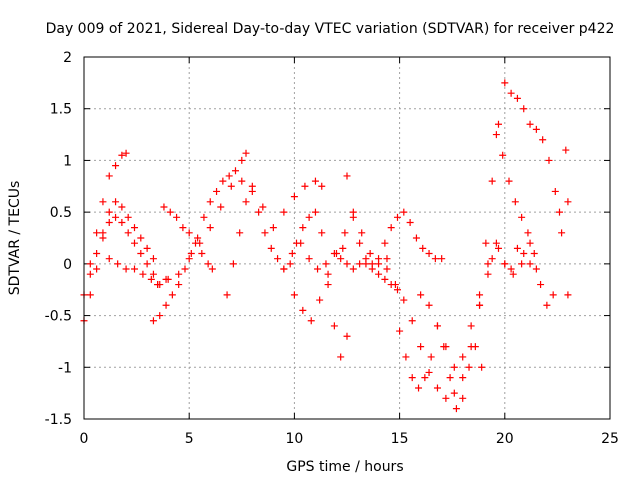 The height and width of the screenshot is (480, 640). What do you see at coordinates (84, 439) in the screenshot?
I see `x-tick-label: 0` at bounding box center [84, 439].